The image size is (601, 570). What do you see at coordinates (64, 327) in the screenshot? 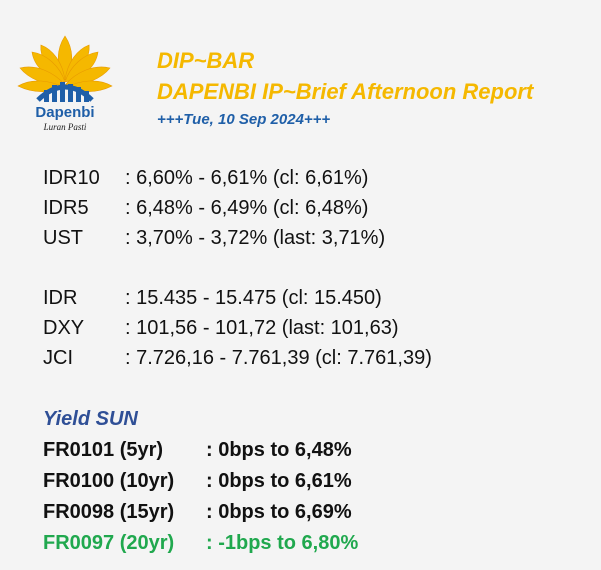
I see `market-label: DXY` at bounding box center [64, 327].